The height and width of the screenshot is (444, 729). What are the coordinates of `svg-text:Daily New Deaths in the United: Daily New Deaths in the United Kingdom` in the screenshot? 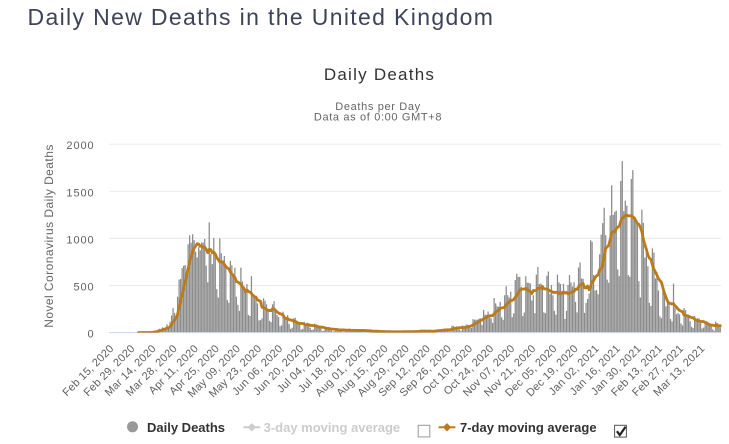 It's located at (261, 17).